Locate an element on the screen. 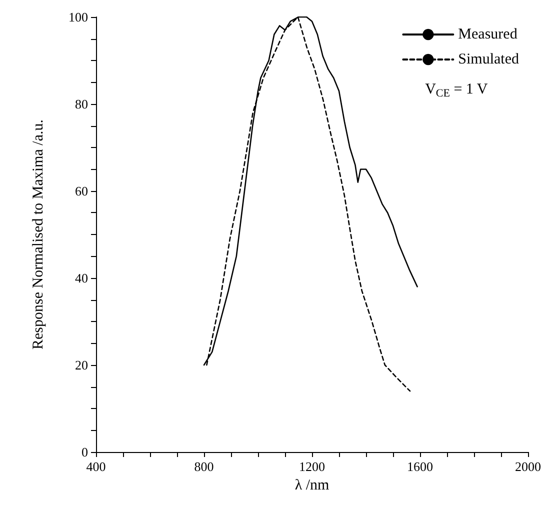  y-tick-label: 60 is located at coordinates (81, 191).